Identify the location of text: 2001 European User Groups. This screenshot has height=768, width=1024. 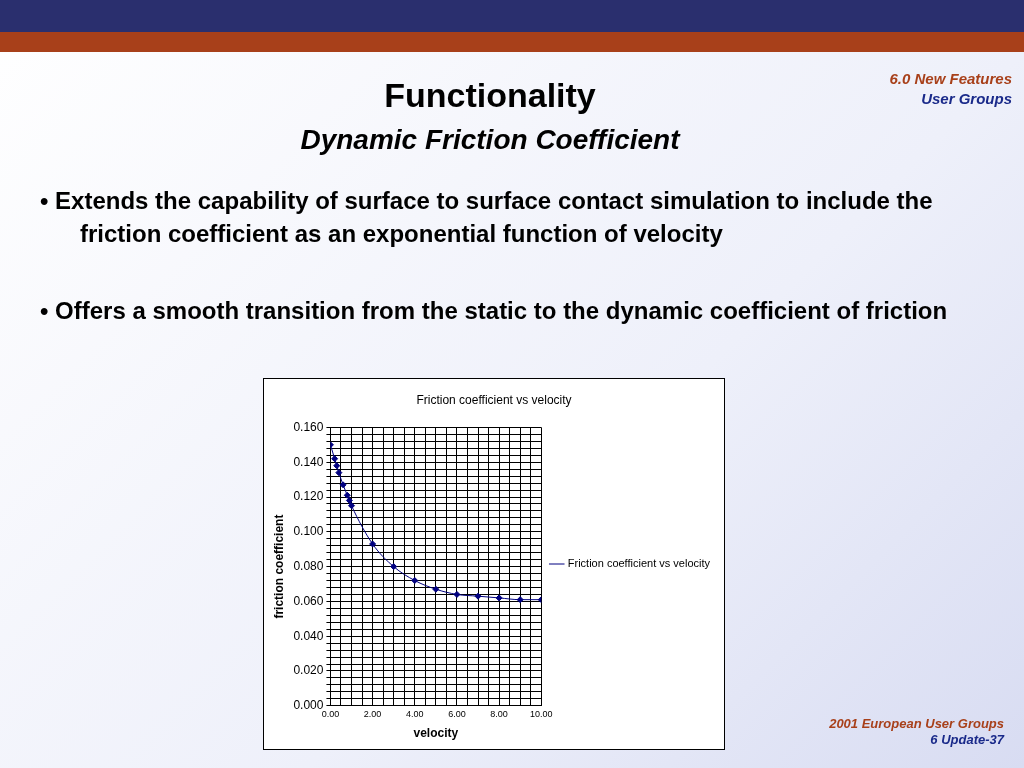
(916, 723).